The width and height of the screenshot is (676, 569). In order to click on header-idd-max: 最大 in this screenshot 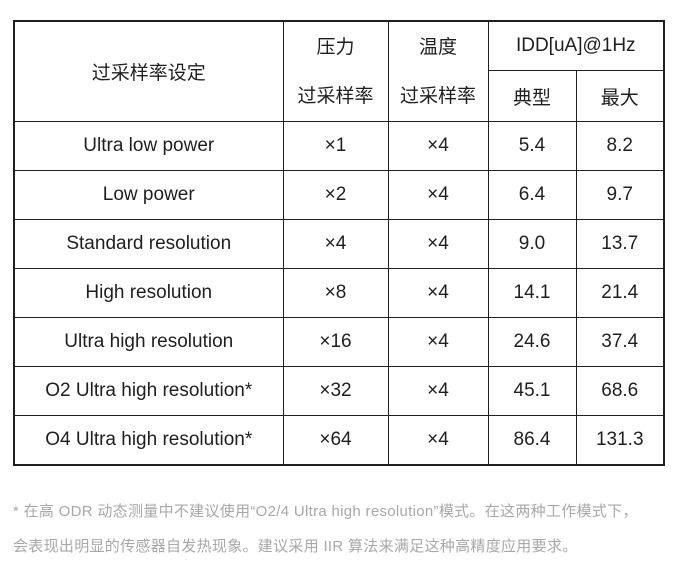, I will do `click(620, 96)`.